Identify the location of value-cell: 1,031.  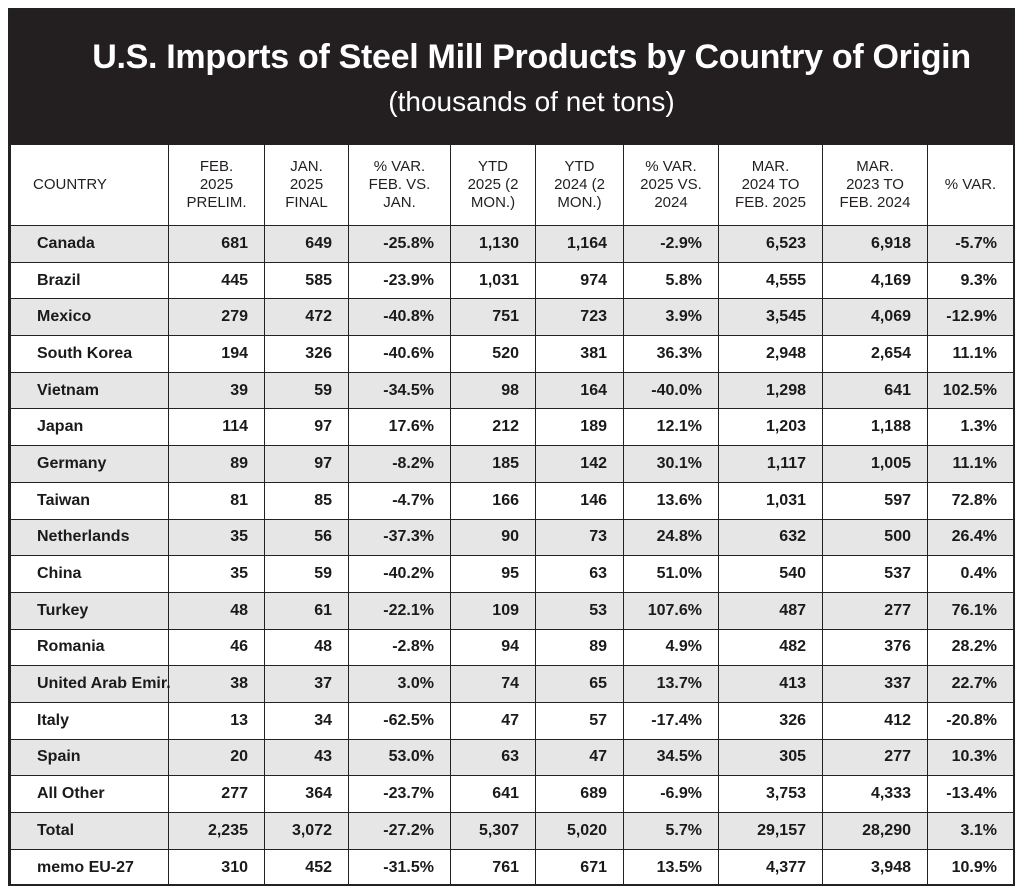
(770, 500).